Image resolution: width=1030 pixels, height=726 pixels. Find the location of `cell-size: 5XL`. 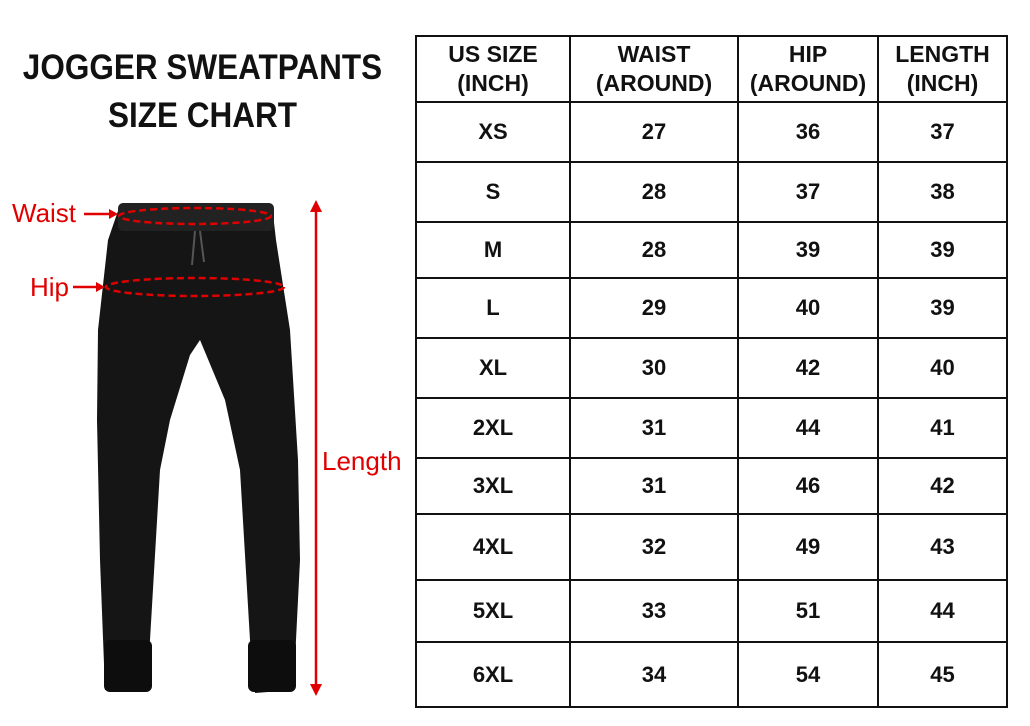

cell-size: 5XL is located at coordinates (493, 611).